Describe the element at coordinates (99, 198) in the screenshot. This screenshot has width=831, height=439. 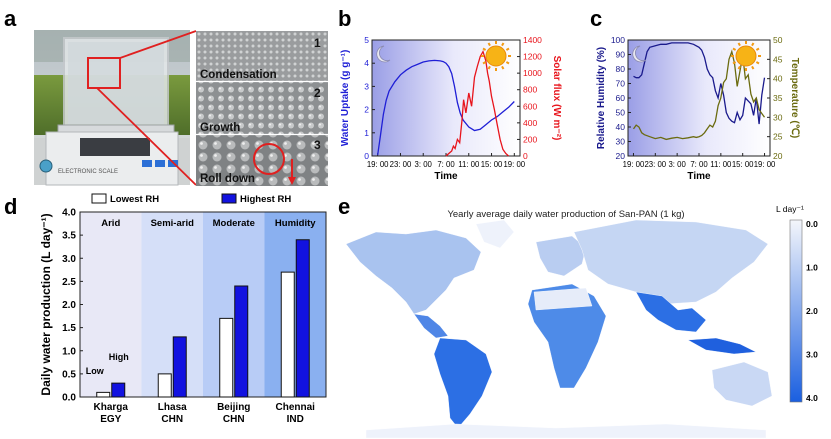
I see `legend-swatch-lowest-rh` at that location.